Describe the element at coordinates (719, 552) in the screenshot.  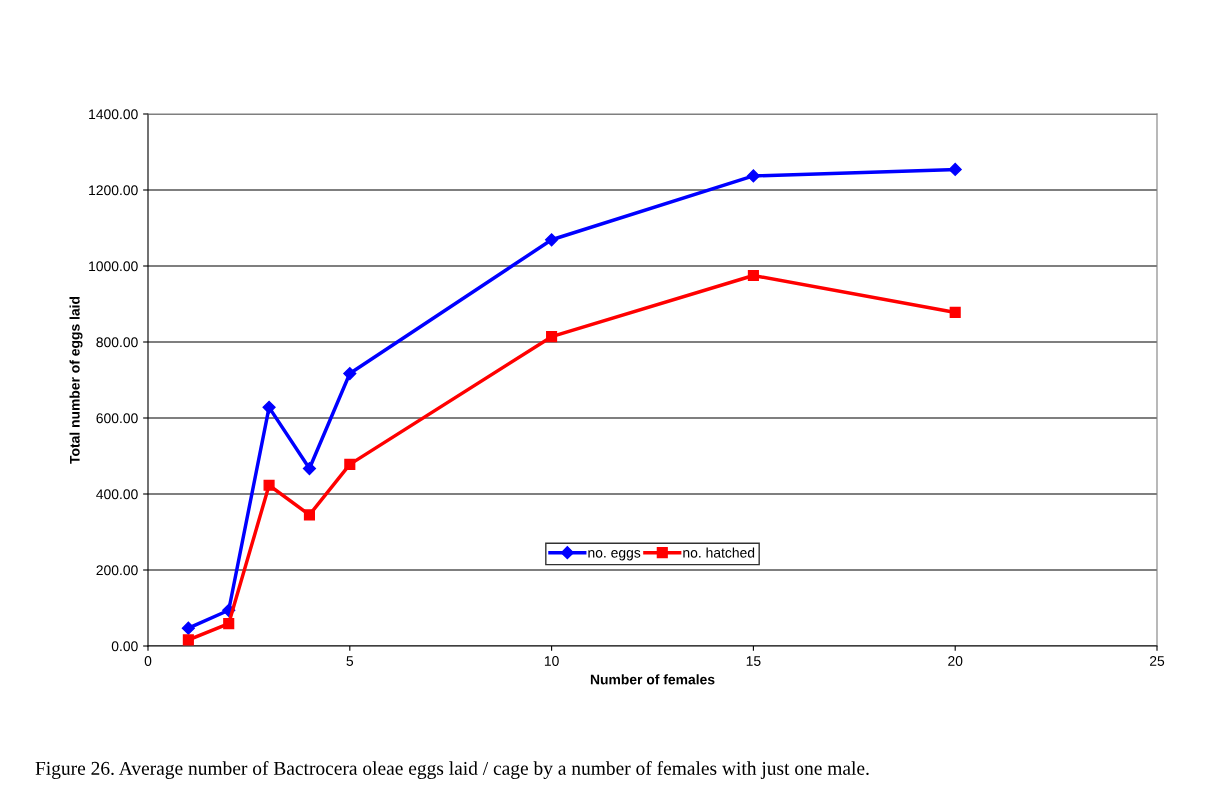
I see `legend-label: no. hatched` at that location.